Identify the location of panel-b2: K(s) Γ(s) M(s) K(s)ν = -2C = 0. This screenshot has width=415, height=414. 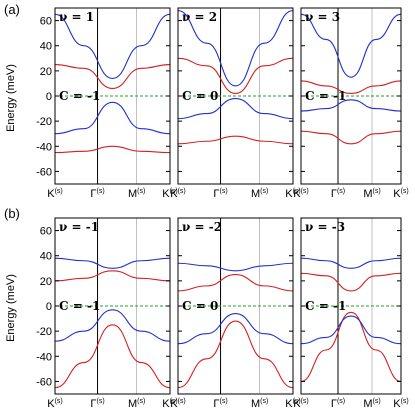
(235, 313).